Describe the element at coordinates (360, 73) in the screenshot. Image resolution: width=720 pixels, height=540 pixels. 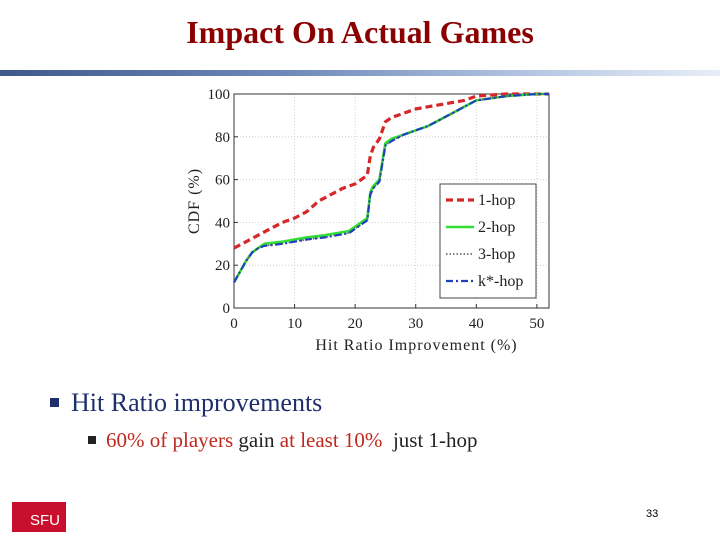
I see `title-divider` at that location.